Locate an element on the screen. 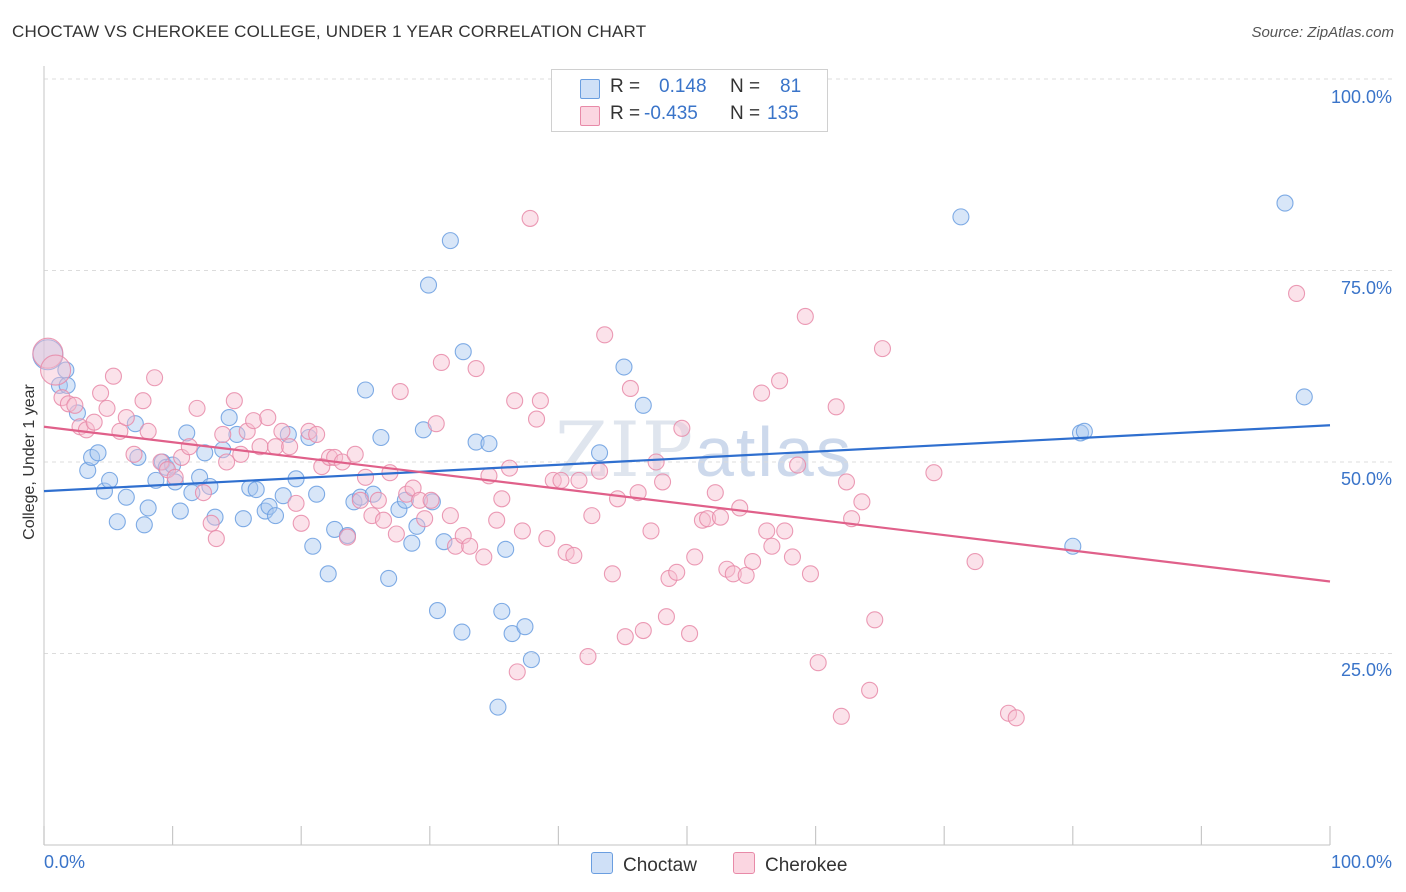 The image size is (1406, 892). y-tick-100: 100.0% is located at coordinates (1361, 97).